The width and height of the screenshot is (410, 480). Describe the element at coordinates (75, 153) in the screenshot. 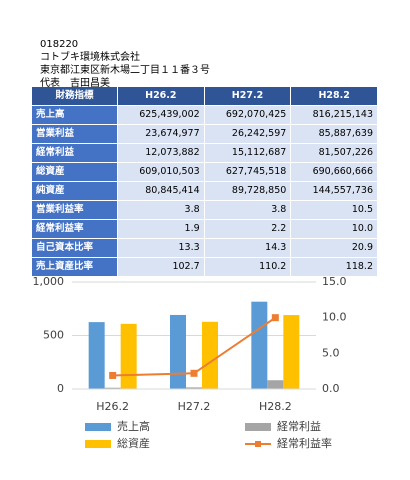

I see `row-label: 経常利益` at that location.